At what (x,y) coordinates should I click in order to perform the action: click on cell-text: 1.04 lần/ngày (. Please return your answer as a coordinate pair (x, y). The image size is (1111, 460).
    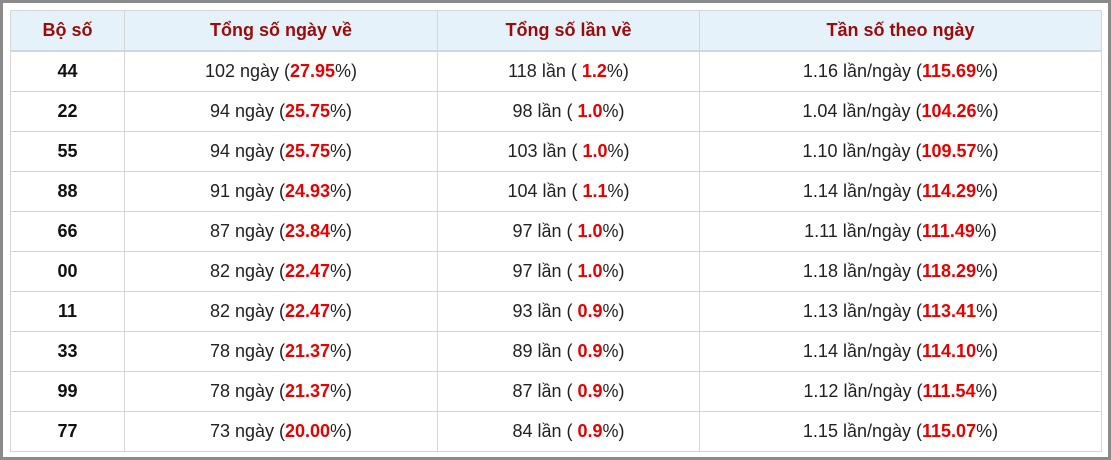
    Looking at the image, I should click on (862, 111).